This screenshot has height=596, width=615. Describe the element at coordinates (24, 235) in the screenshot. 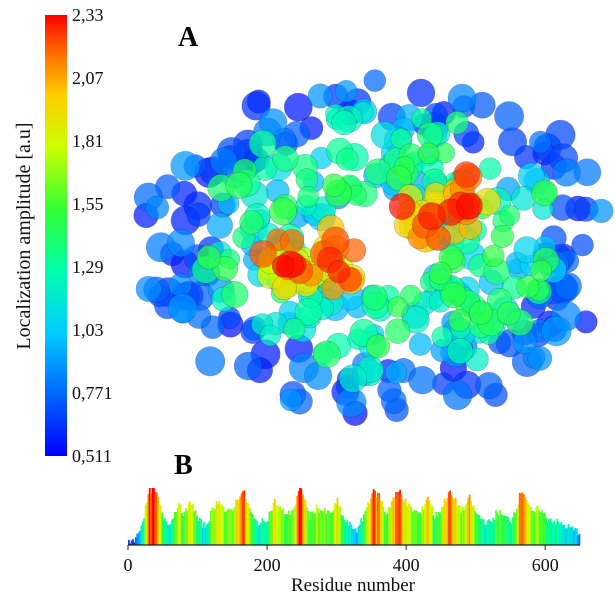

I see `colorbar-title: Localization amplitude [a.u]` at that location.